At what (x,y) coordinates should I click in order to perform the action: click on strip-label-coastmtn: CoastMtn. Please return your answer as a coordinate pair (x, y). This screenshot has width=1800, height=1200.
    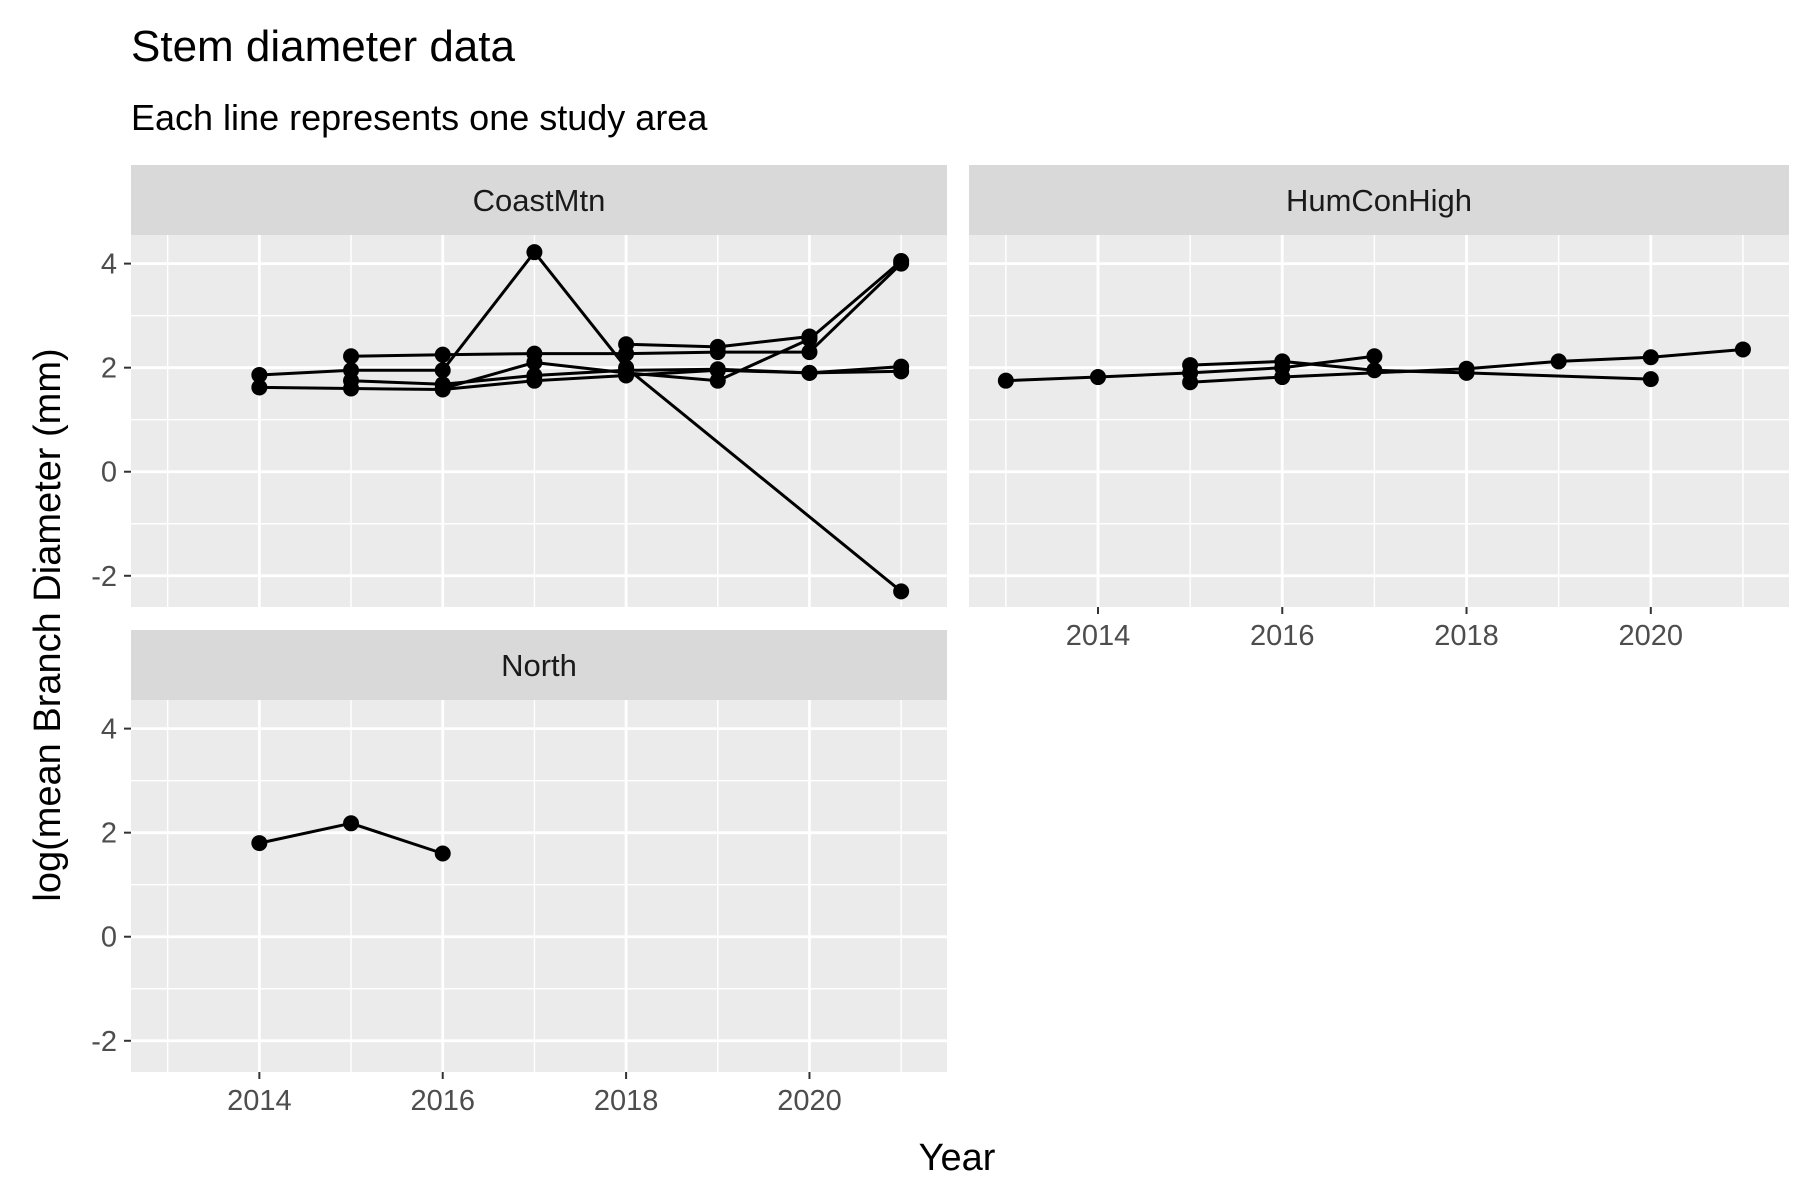
    Looking at the image, I should click on (539, 200).